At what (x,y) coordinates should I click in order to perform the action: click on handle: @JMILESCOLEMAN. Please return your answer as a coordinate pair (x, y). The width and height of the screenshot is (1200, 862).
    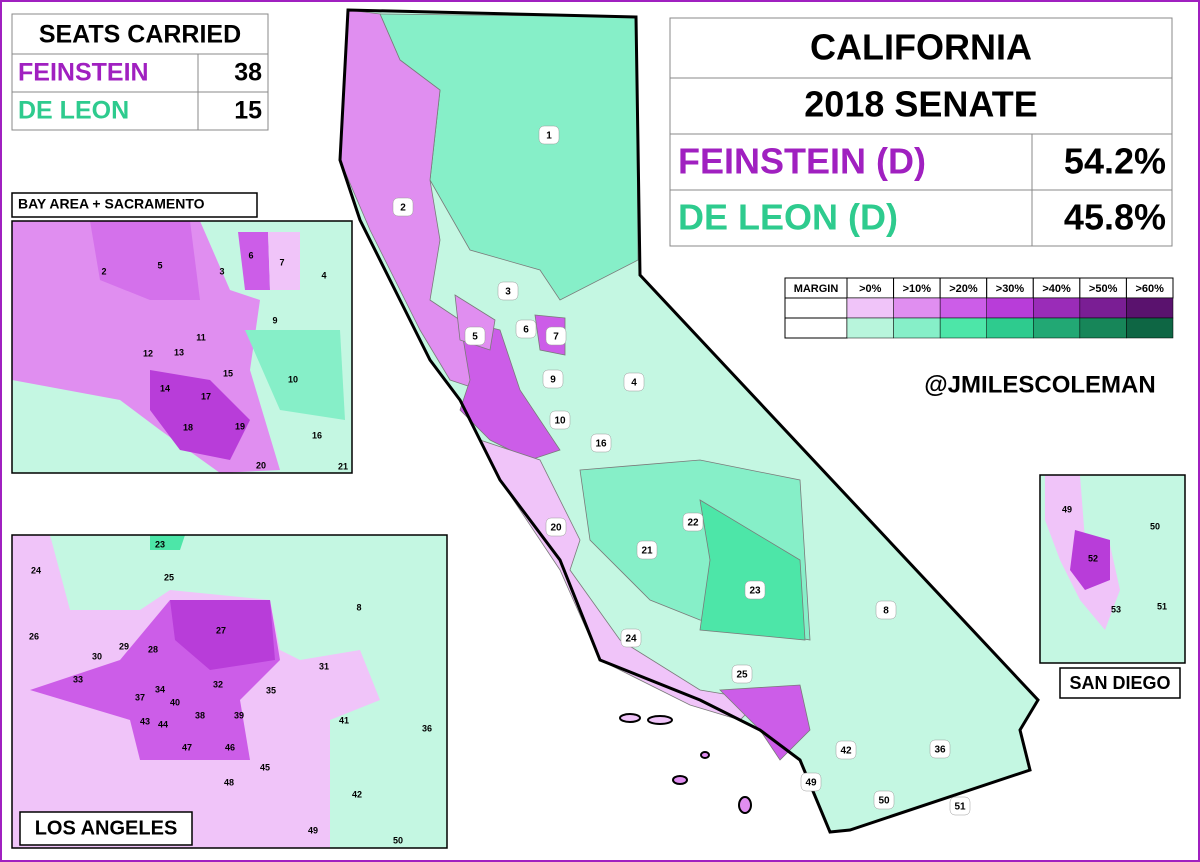
    Looking at the image, I should click on (1039, 384).